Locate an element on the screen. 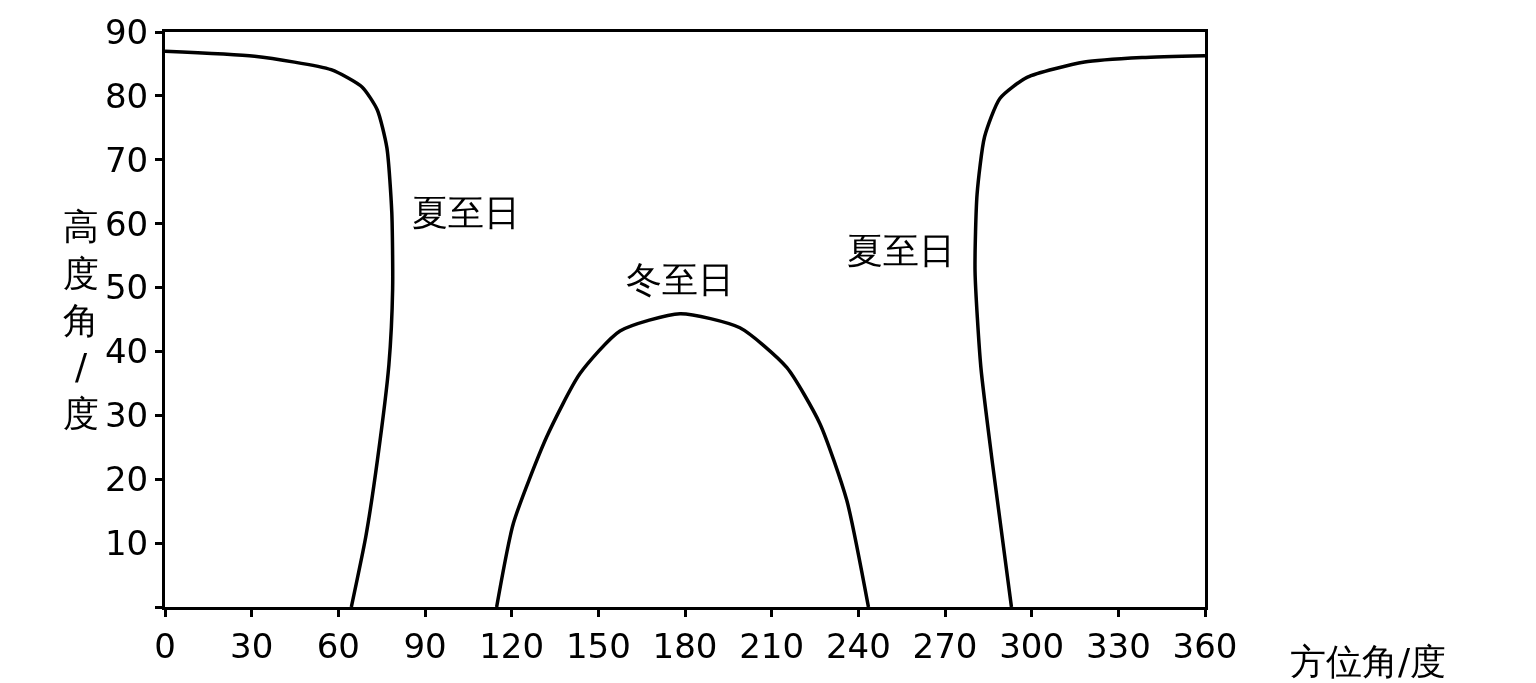 Image resolution: width=1536 pixels, height=683 pixels. x-tick-label: 210 is located at coordinates (772, 645).